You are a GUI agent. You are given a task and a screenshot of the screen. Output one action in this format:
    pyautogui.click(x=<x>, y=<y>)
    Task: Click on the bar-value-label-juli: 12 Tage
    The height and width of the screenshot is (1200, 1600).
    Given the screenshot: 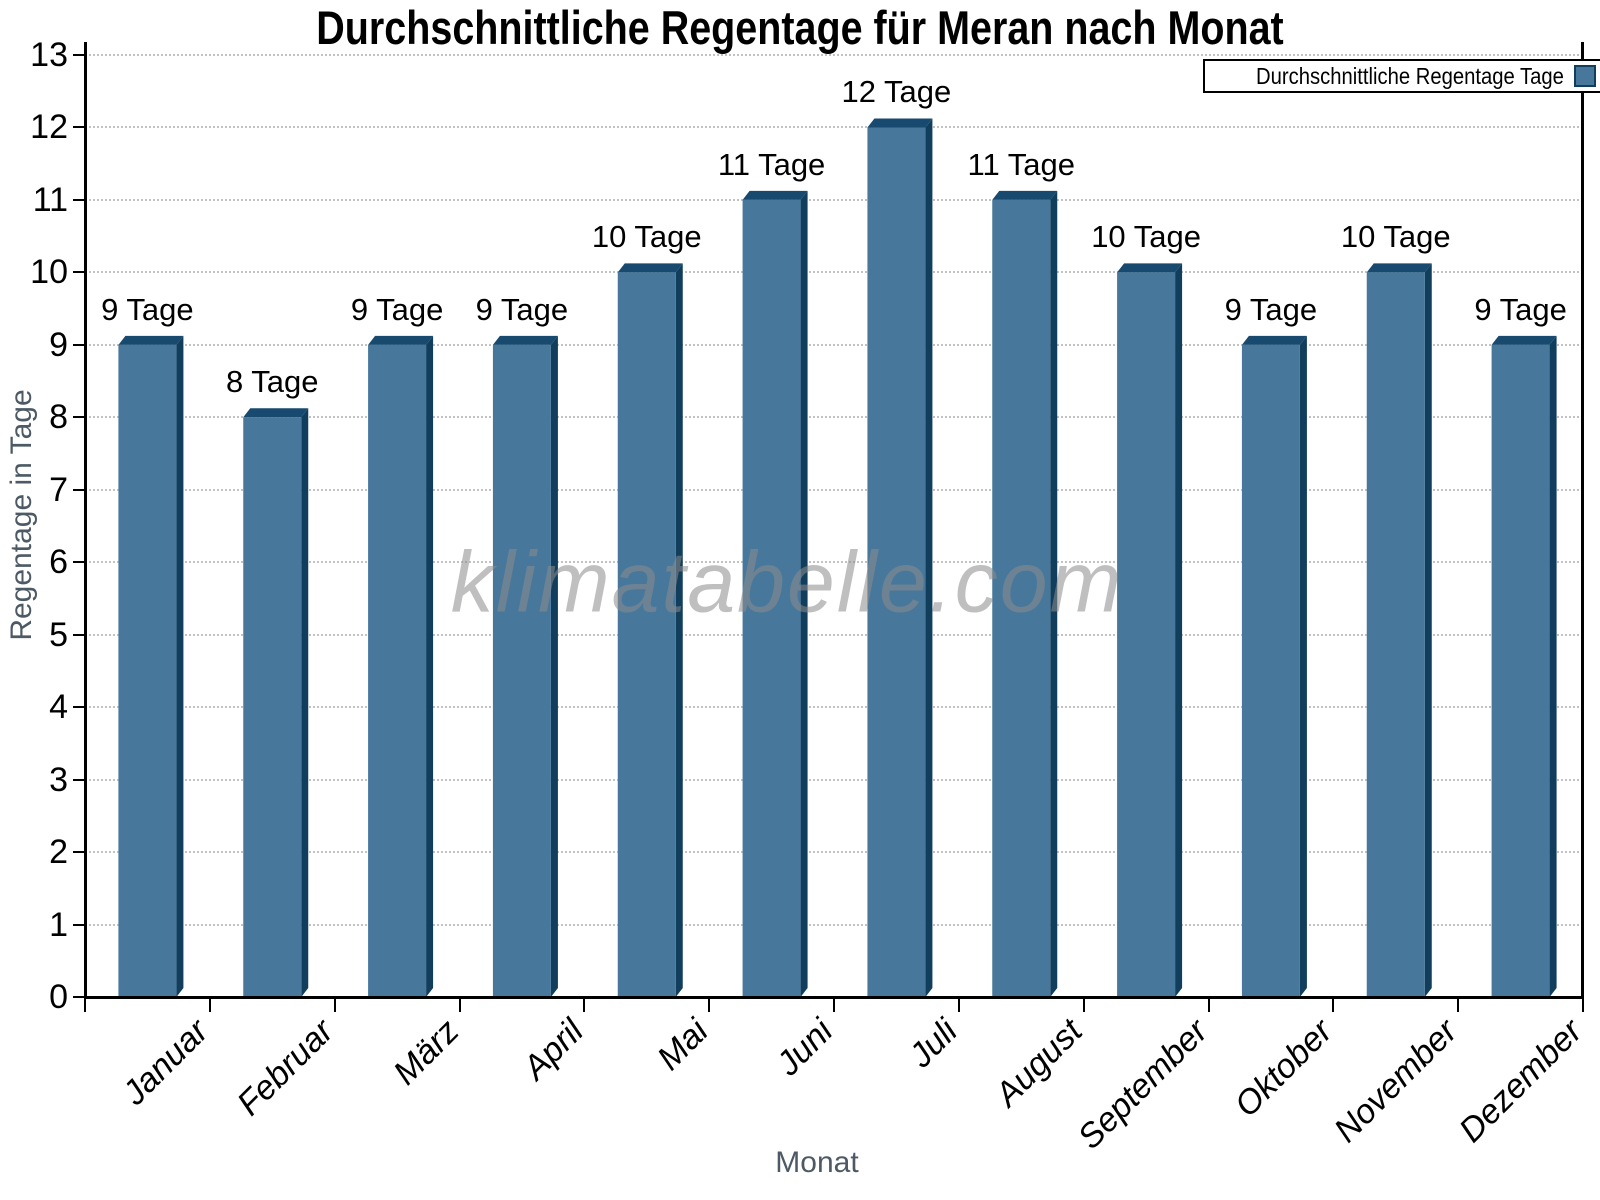 What is the action you would take?
    pyautogui.click(x=896, y=92)
    